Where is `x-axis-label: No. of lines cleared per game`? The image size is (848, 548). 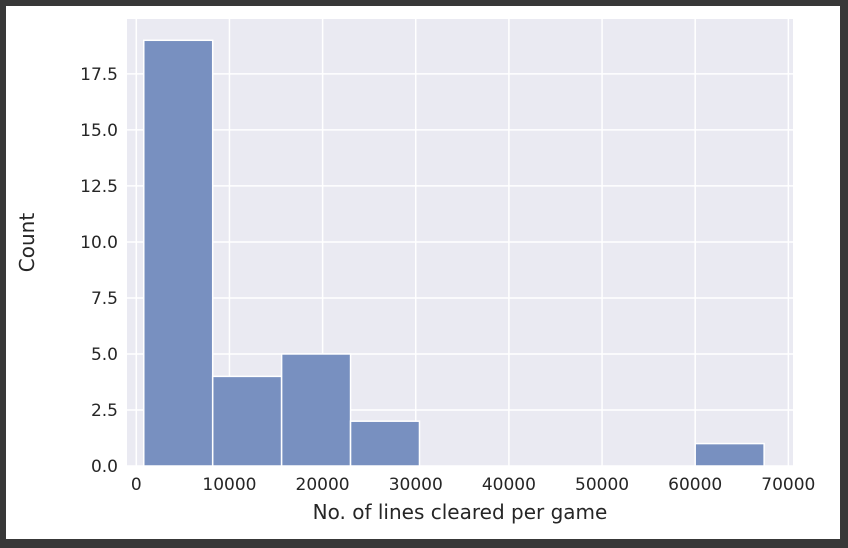
x-axis-label: No. of lines cleared per game is located at coordinates (460, 512).